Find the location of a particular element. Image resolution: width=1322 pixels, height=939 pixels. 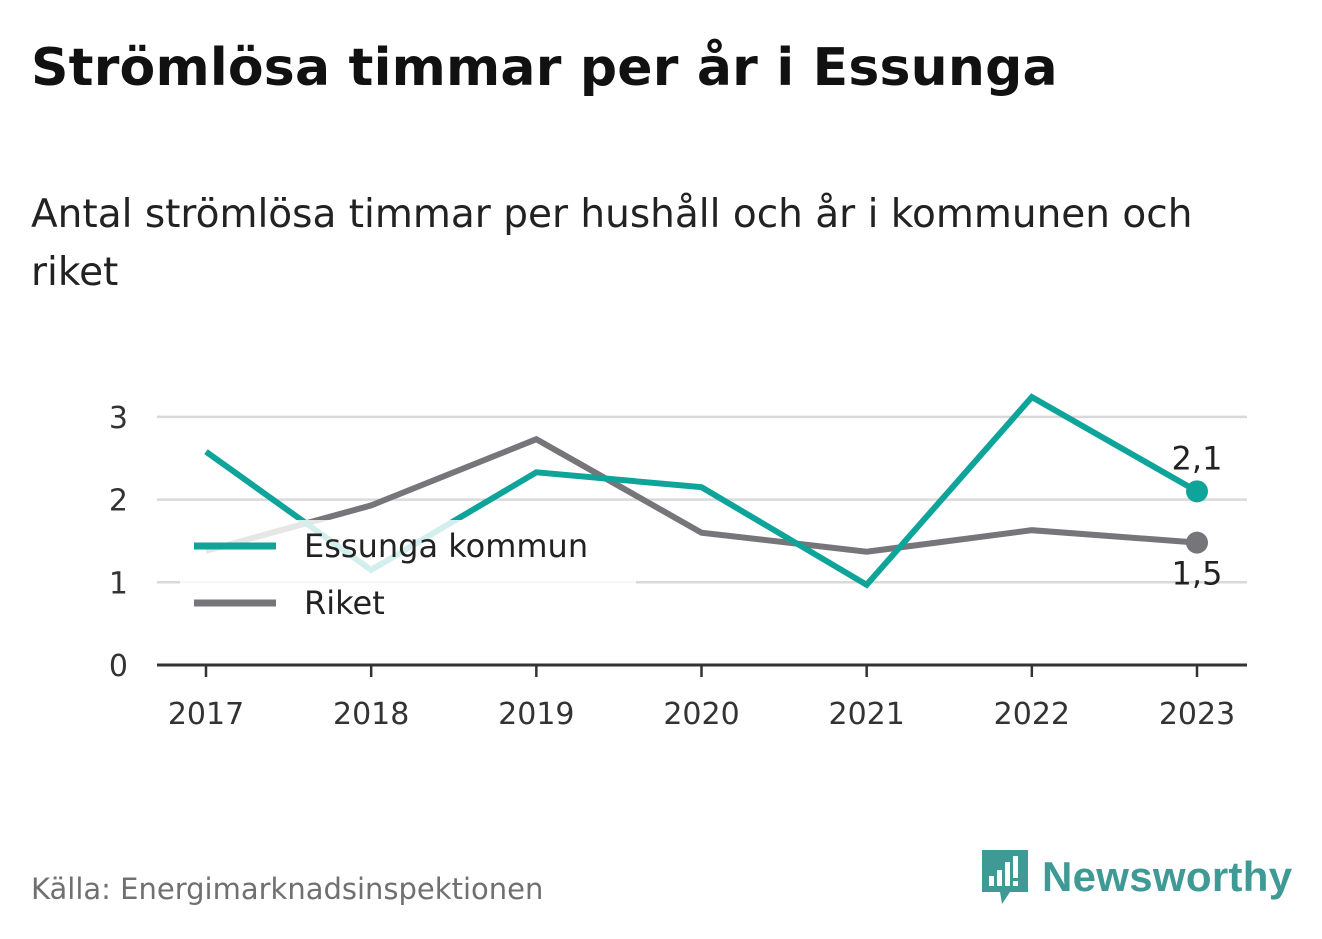

legend-label: Riket is located at coordinates (344, 603).